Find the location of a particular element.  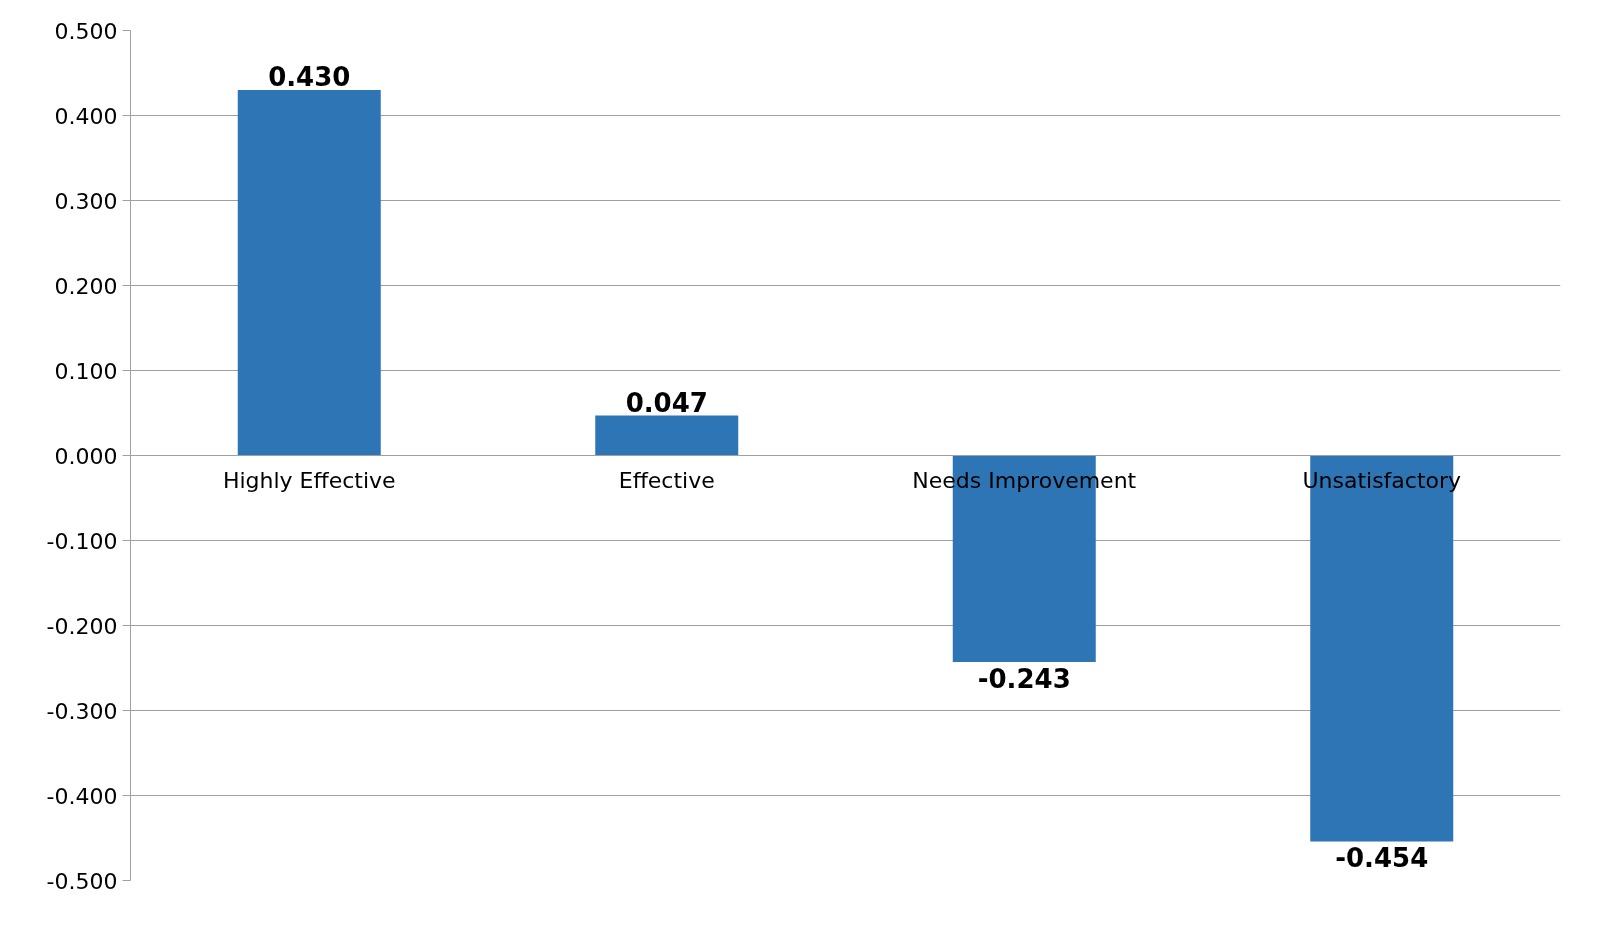

x-tick-label: Highly Effective is located at coordinates (309, 480).